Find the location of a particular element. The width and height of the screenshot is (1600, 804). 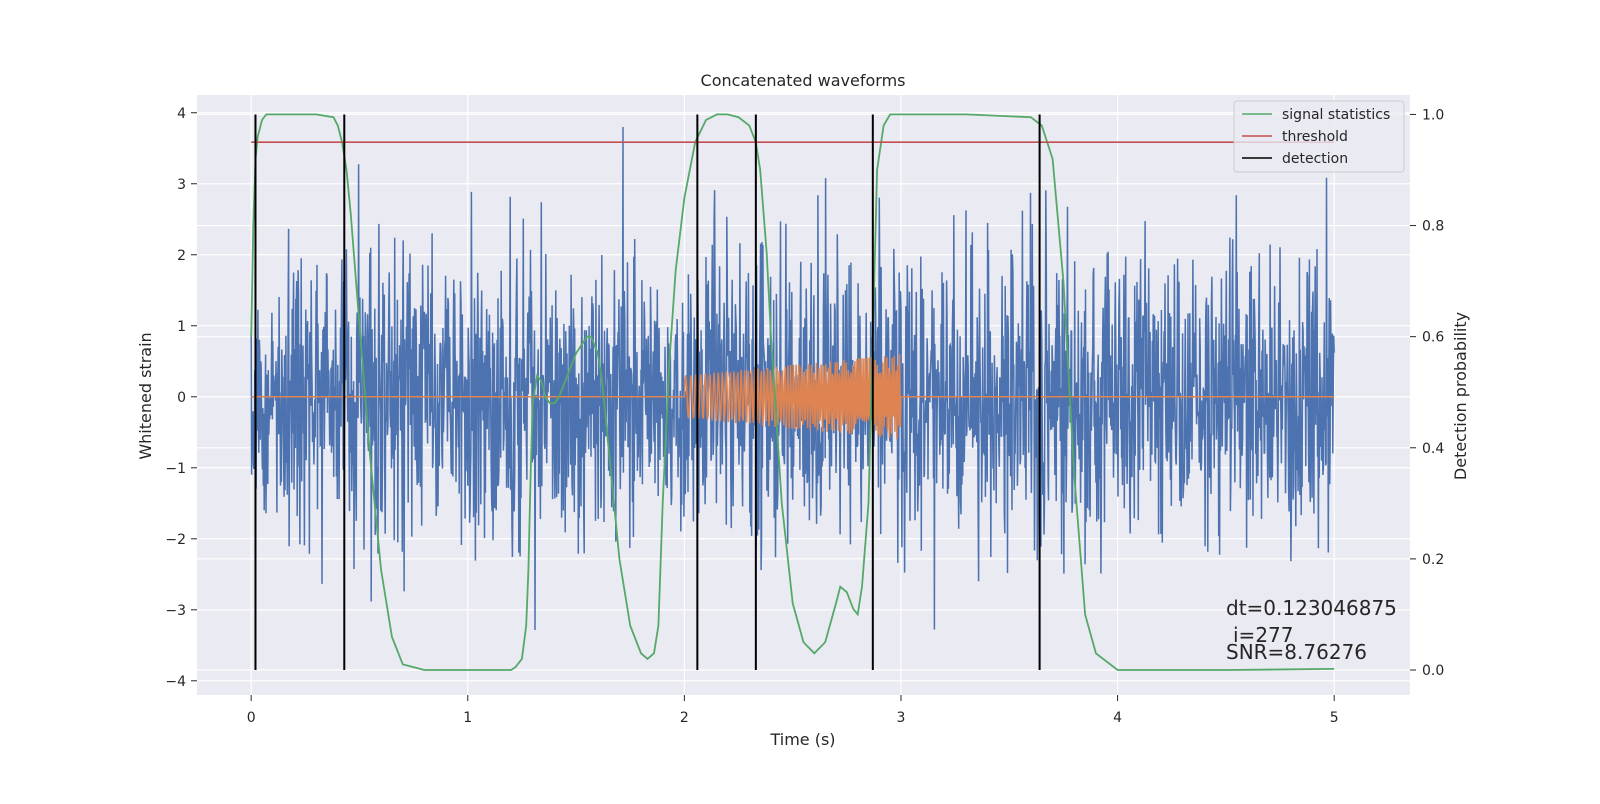

x-tick-label-2: 2 is located at coordinates (684, 718).